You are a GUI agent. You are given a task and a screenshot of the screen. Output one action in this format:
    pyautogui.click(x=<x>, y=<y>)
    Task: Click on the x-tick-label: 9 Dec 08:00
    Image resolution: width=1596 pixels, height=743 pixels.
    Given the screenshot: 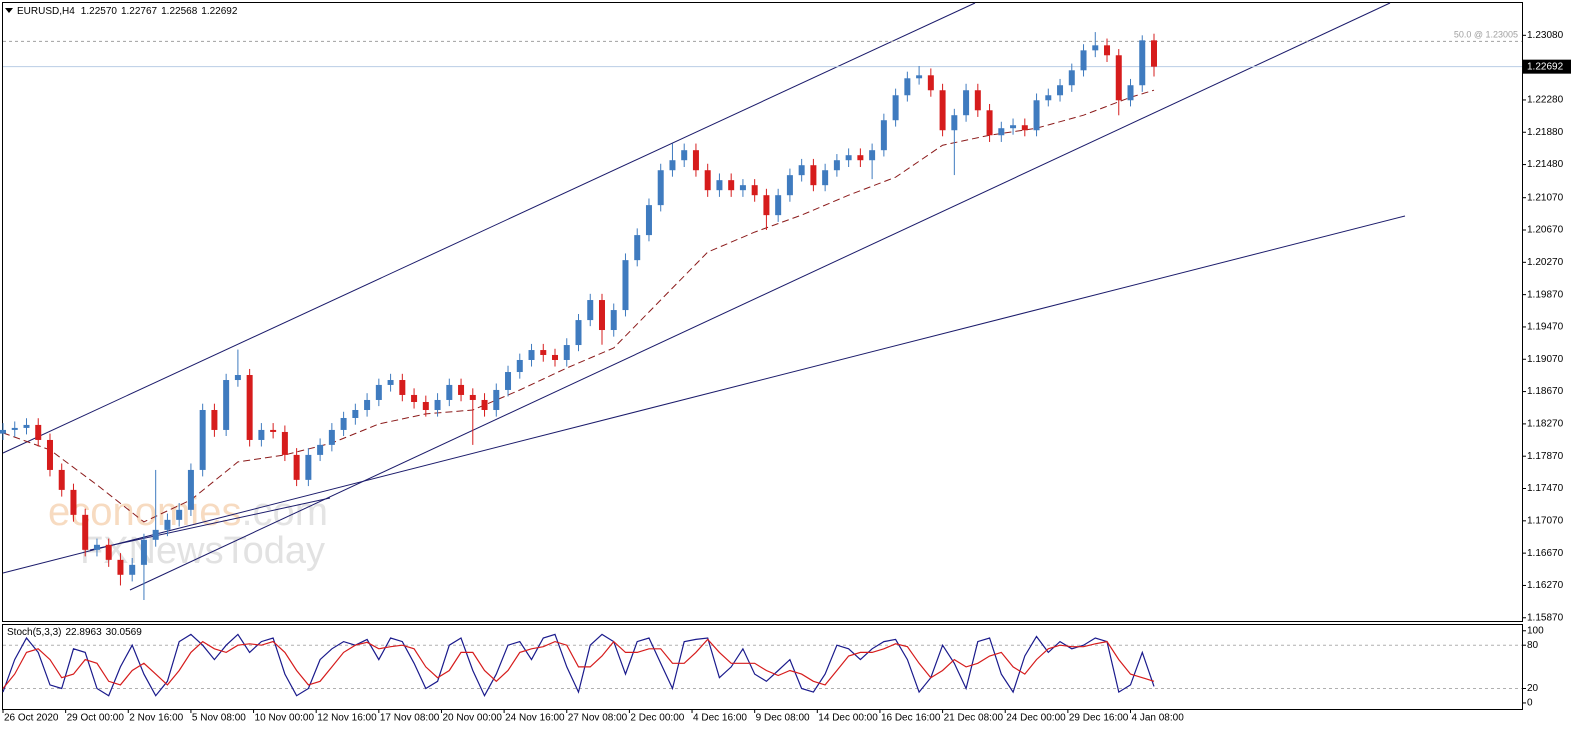 What is the action you would take?
    pyautogui.click(x=783, y=718)
    